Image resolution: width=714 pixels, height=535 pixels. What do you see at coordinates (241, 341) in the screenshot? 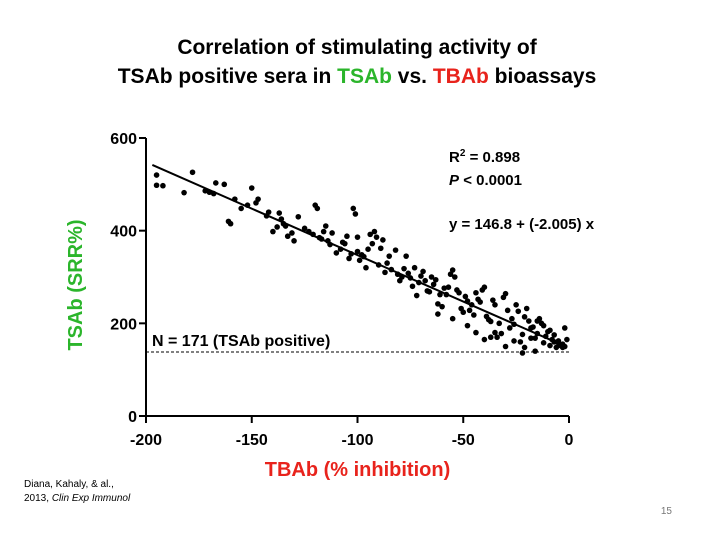
I see `threshold-label: N = 171 (TSAb positive)` at bounding box center [241, 341].